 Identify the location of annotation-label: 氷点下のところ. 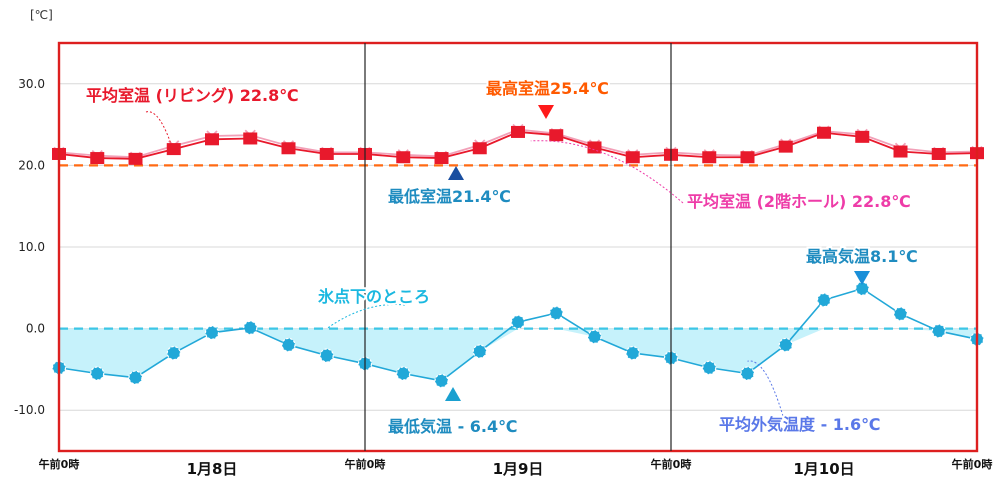
(374, 296).